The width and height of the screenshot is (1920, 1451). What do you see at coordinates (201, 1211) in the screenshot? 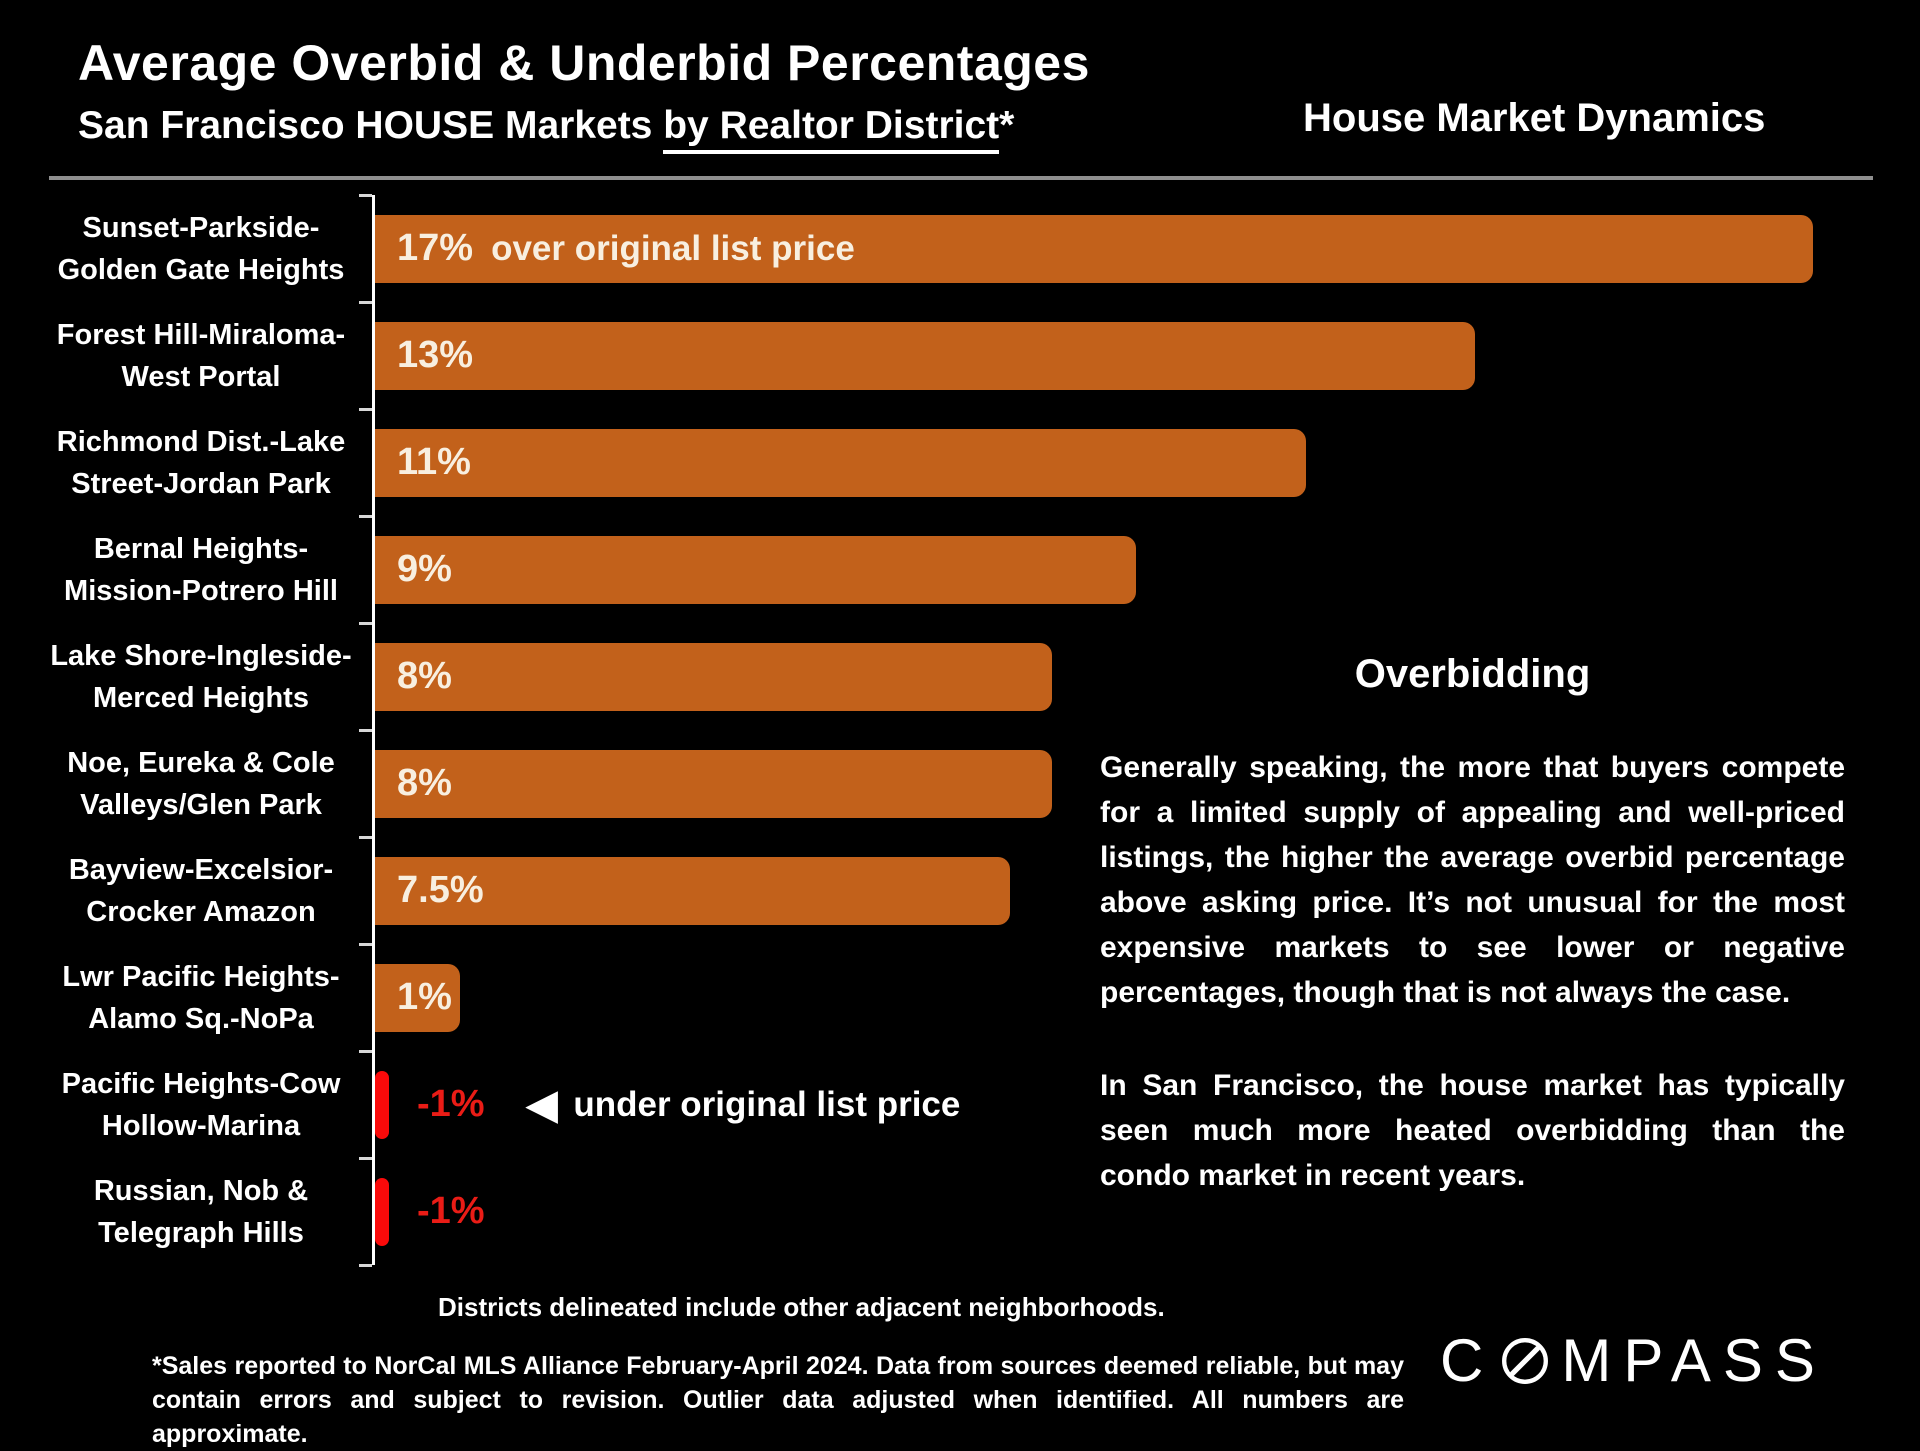
I see `category-label: Russian, Nob & Telegraph Hills` at bounding box center [201, 1211].